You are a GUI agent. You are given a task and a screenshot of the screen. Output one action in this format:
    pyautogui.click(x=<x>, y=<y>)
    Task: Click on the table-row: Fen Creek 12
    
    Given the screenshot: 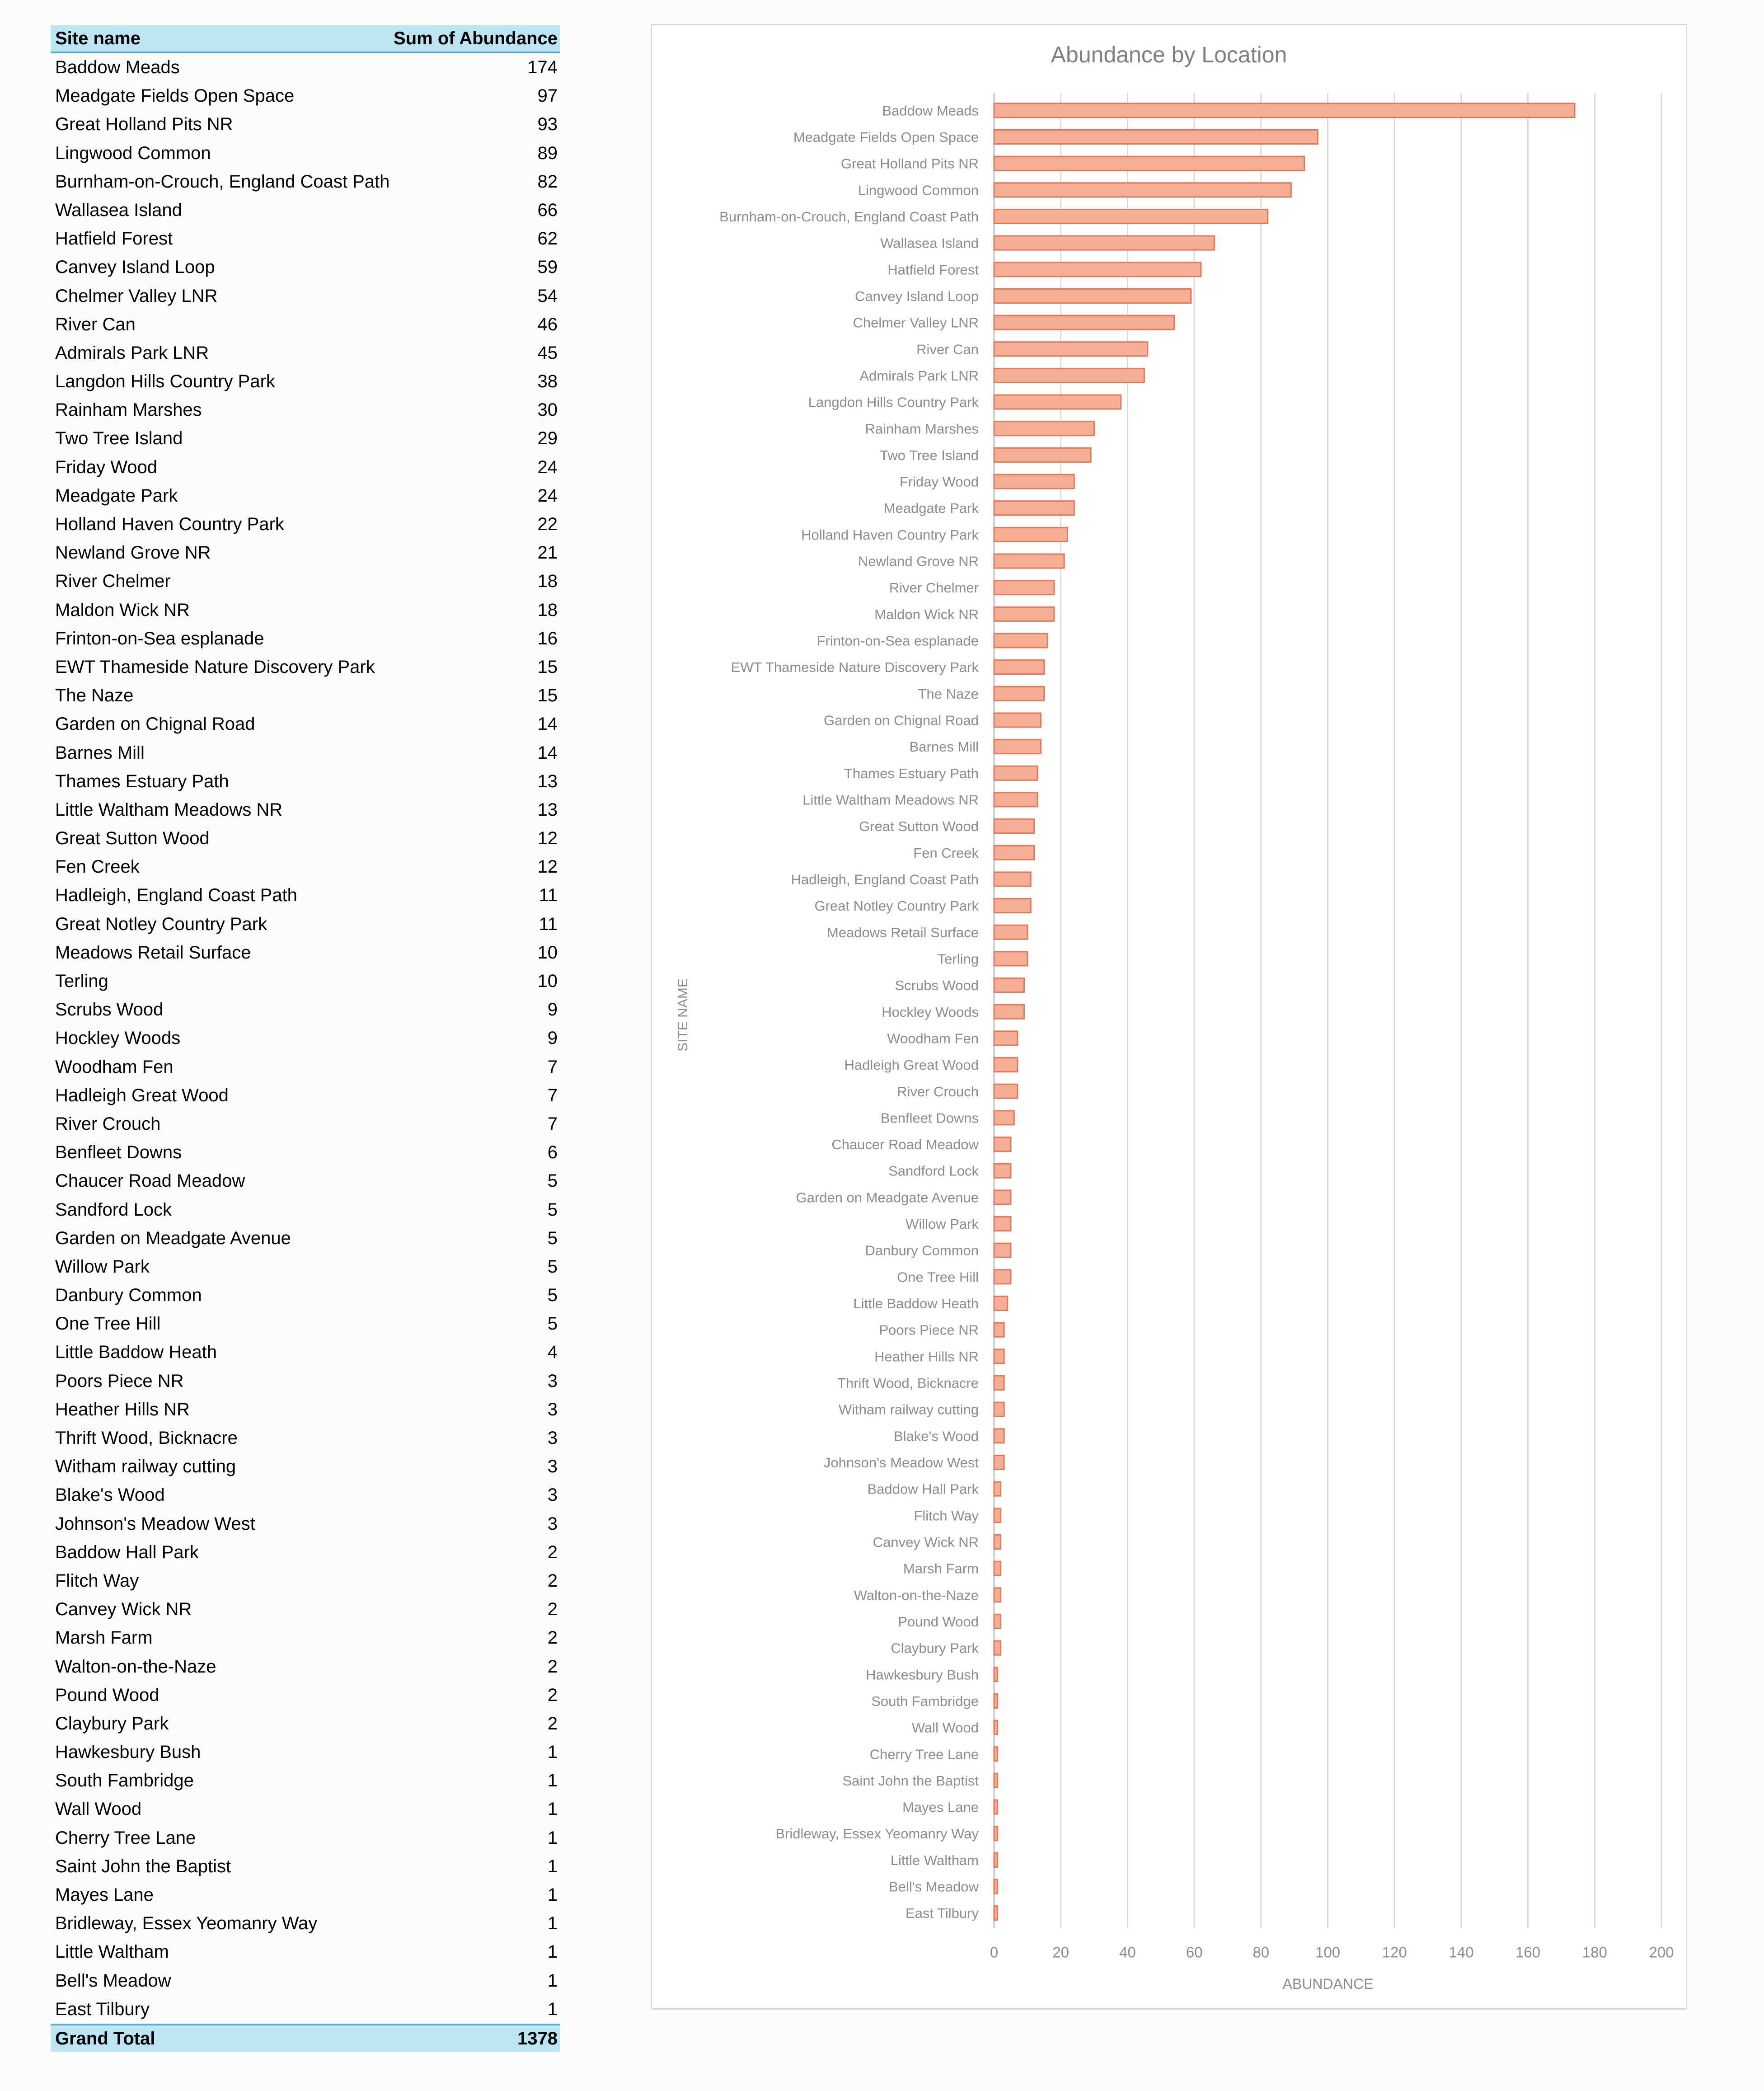 What is the action you would take?
    pyautogui.click(x=305, y=867)
    